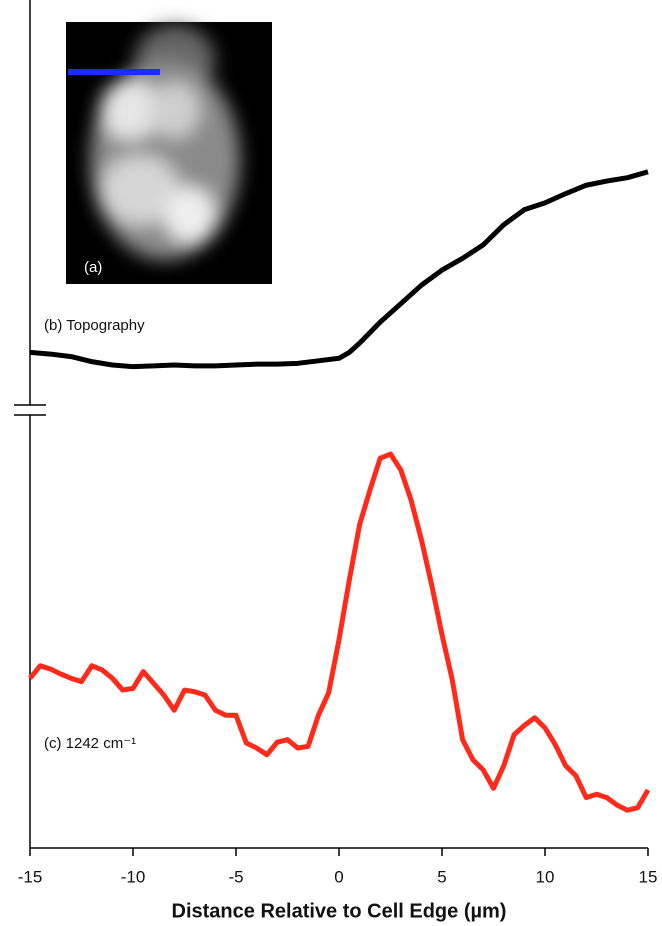  I want to click on x-axis-label: Distance Relative to Cell Edge (µm), so click(339, 911).